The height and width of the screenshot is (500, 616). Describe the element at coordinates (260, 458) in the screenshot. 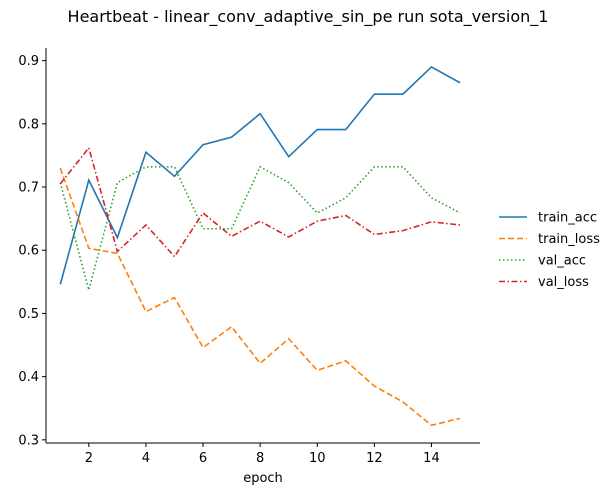

I see `x-tick-label: 8` at that location.